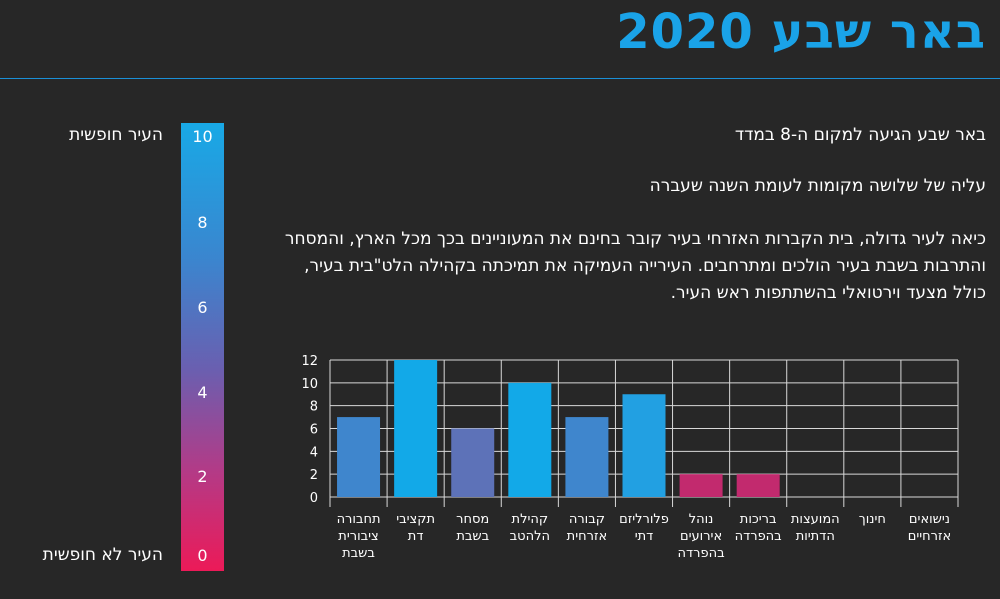  What do you see at coordinates (202, 307) in the screenshot?
I see `scale-tick: 6` at bounding box center [202, 307].